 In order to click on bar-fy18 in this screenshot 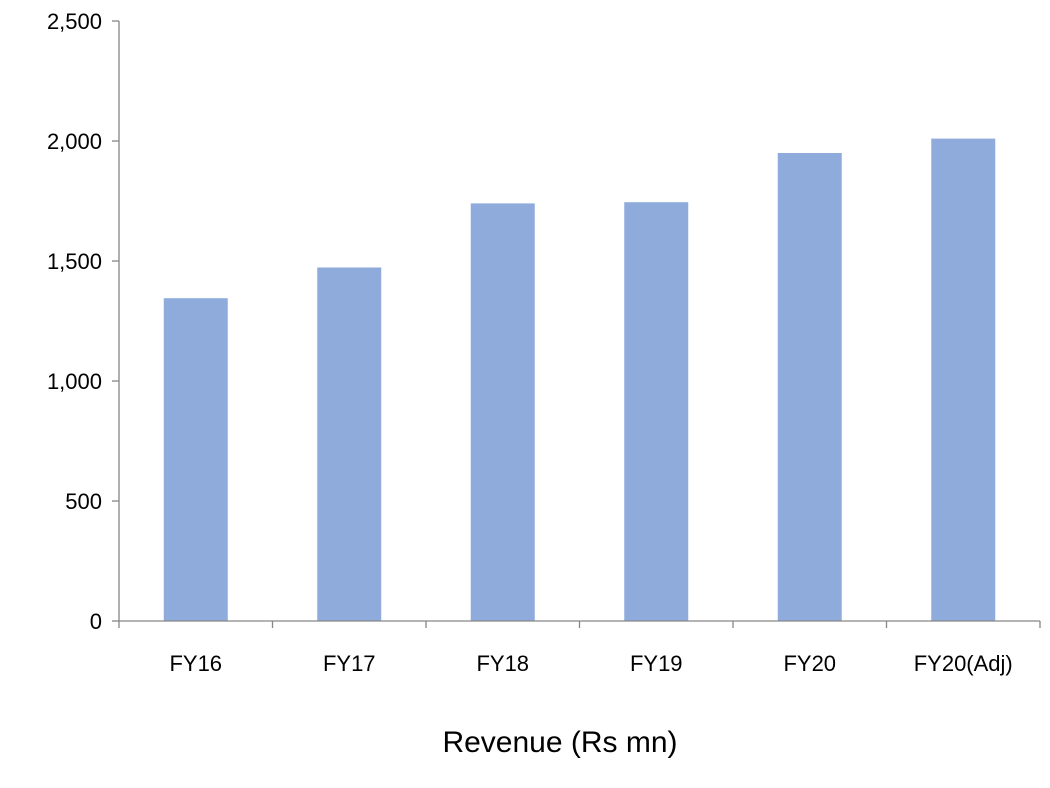, I will do `click(502, 412)`.